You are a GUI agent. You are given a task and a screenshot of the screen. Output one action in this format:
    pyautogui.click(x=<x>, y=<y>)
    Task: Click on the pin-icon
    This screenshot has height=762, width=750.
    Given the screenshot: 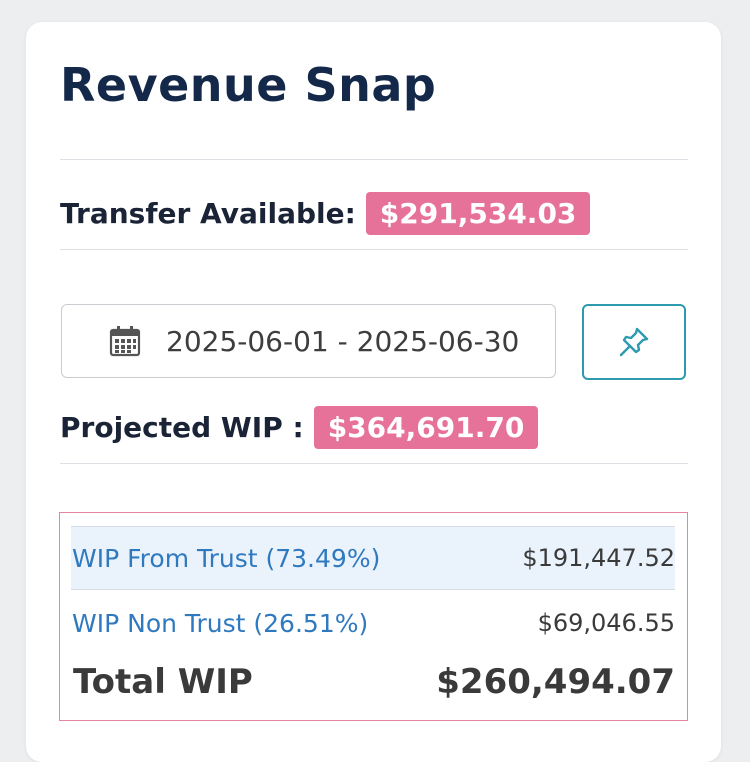 What is the action you would take?
    pyautogui.click(x=634, y=342)
    